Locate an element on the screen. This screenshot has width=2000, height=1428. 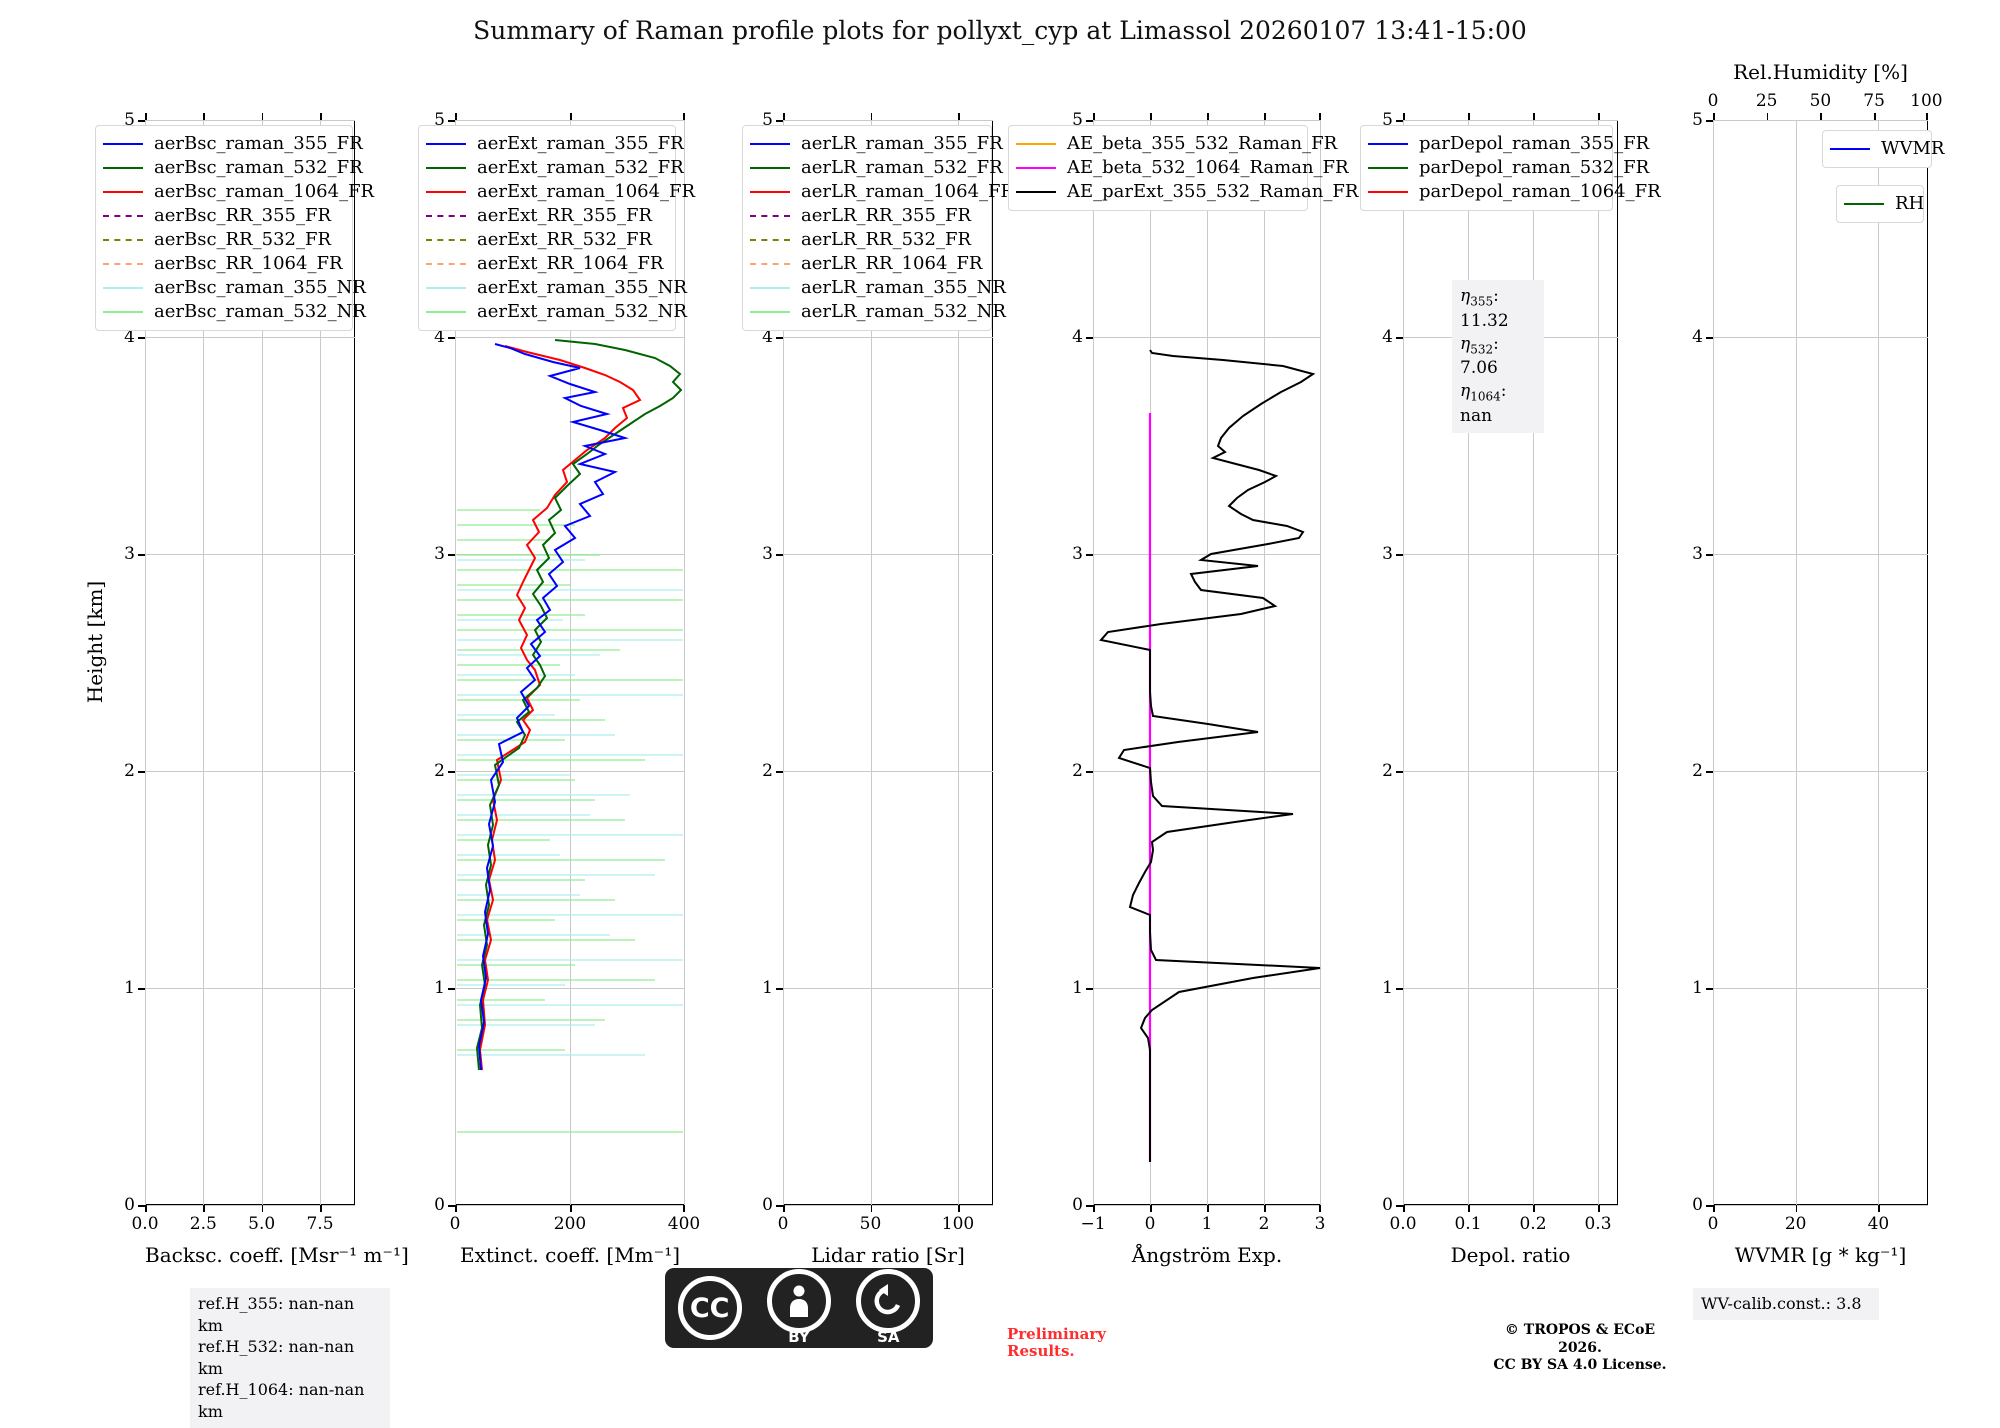
legend-label: aerLR_RR_532_FR is located at coordinates (886, 239).